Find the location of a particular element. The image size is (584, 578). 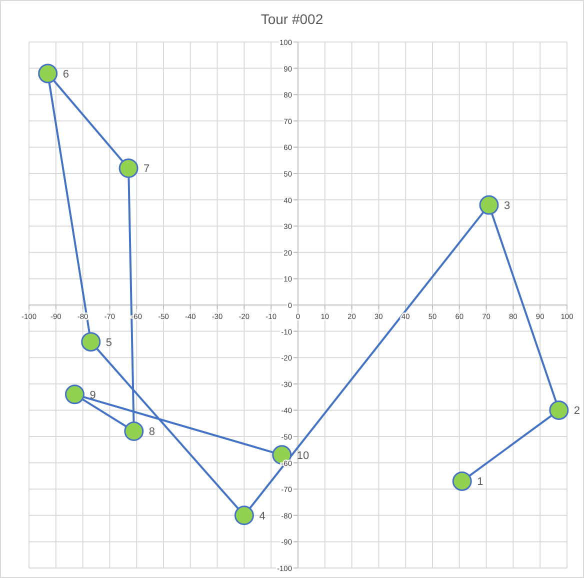

annotation: 6 is located at coordinates (65, 74).